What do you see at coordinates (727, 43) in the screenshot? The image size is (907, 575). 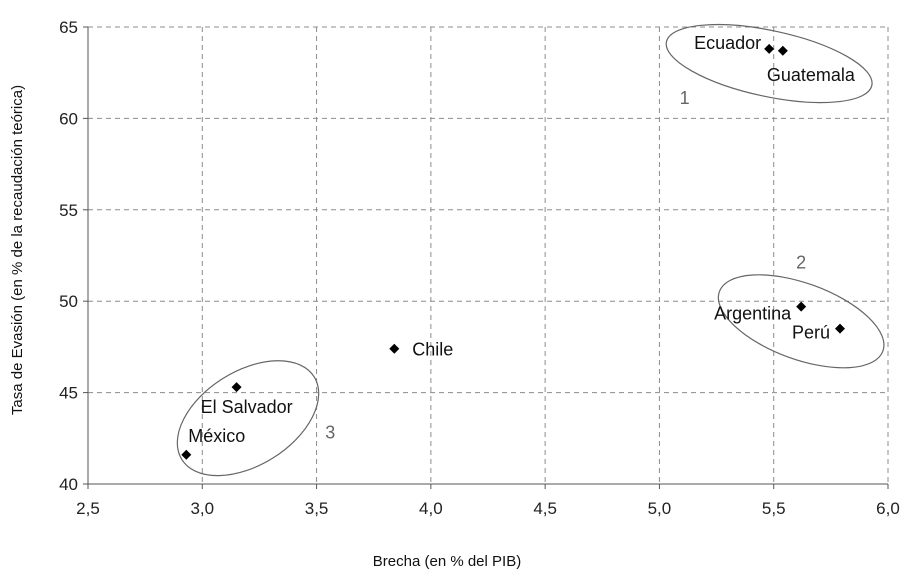 I see `point-label: Ecuador` at bounding box center [727, 43].